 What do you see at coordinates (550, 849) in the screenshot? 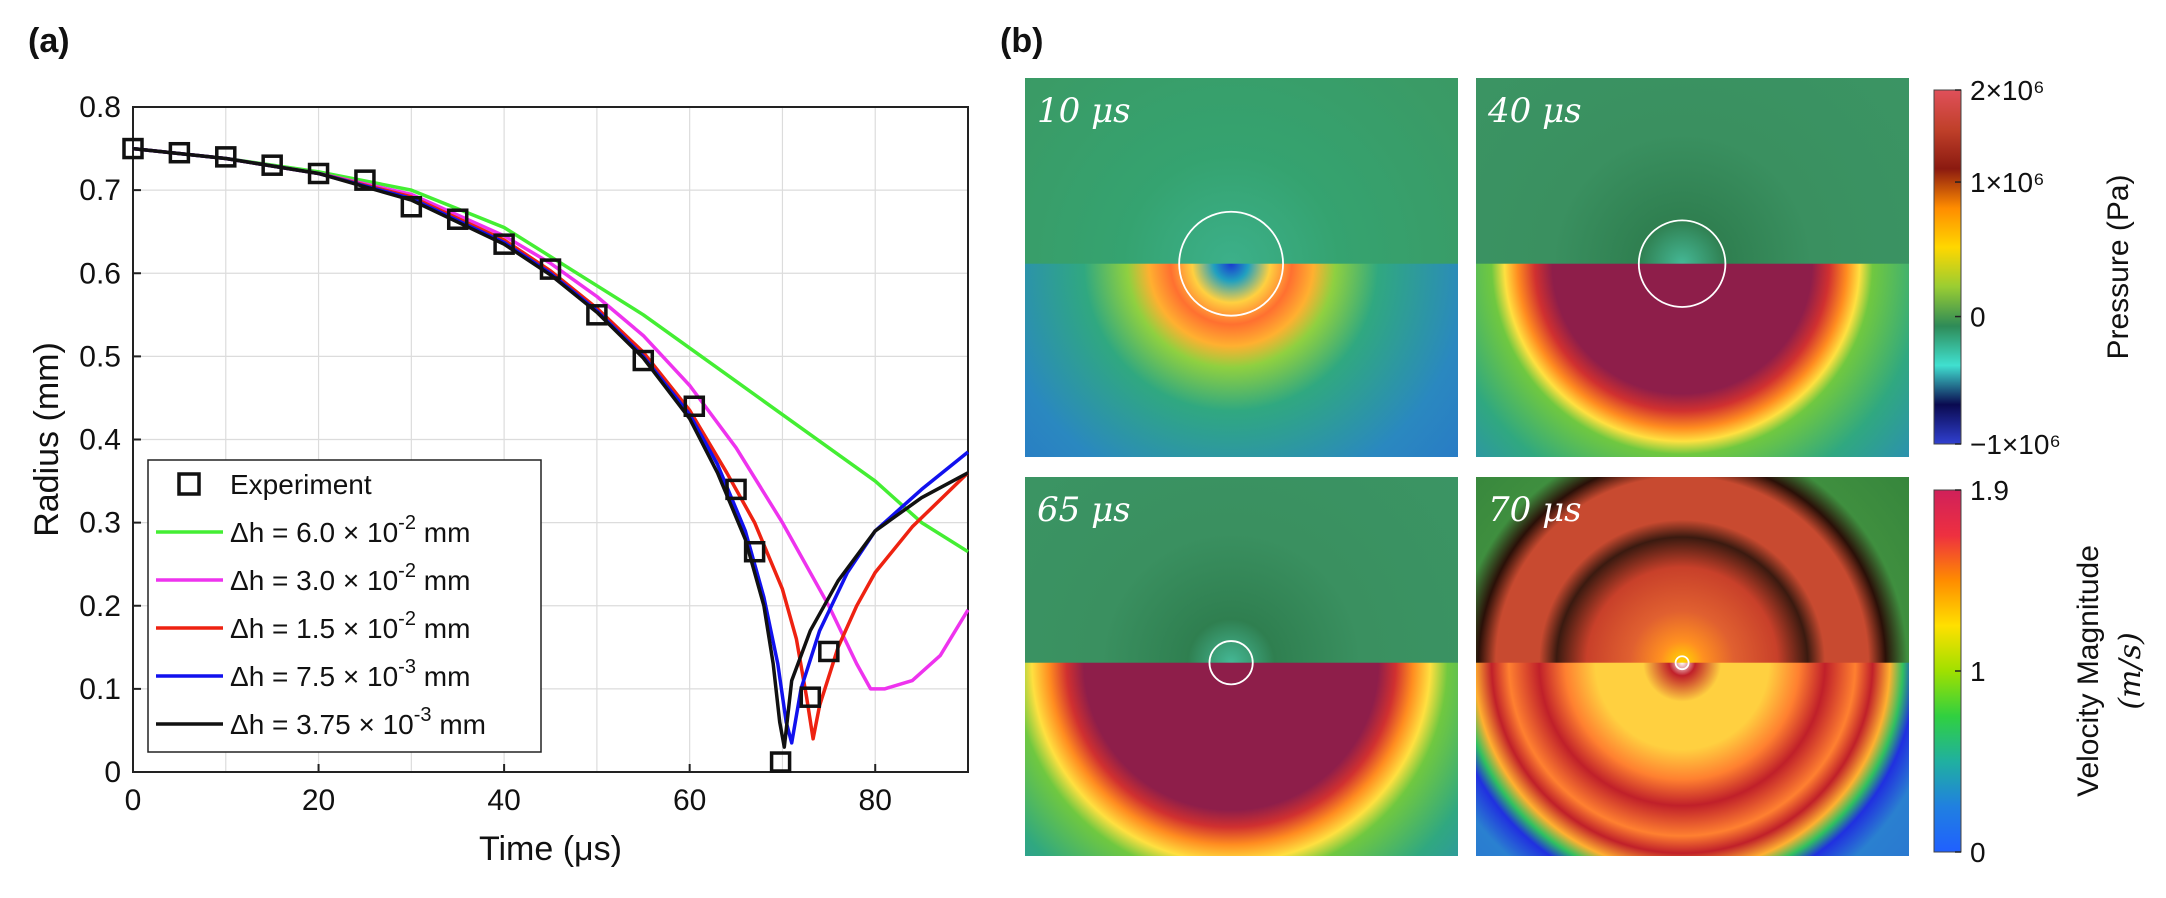
I see `x-axis-label: Time (μs)` at bounding box center [550, 849].